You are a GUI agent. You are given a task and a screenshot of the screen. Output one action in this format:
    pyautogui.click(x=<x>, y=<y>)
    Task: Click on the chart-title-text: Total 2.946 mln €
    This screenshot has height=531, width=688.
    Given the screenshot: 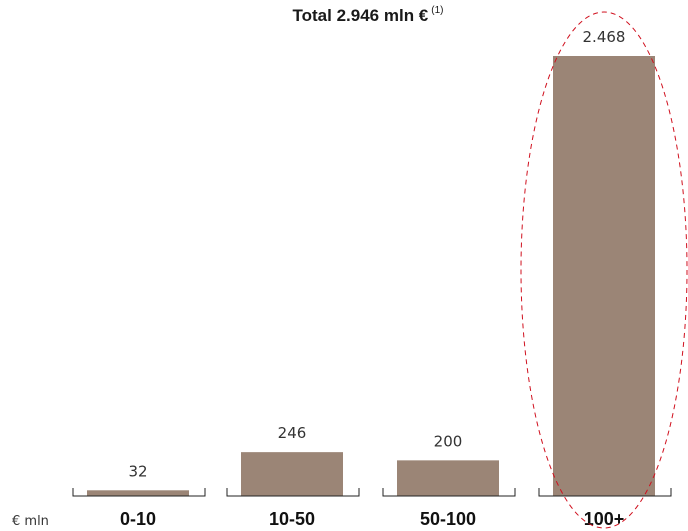 What is the action you would take?
    pyautogui.click(x=360, y=15)
    